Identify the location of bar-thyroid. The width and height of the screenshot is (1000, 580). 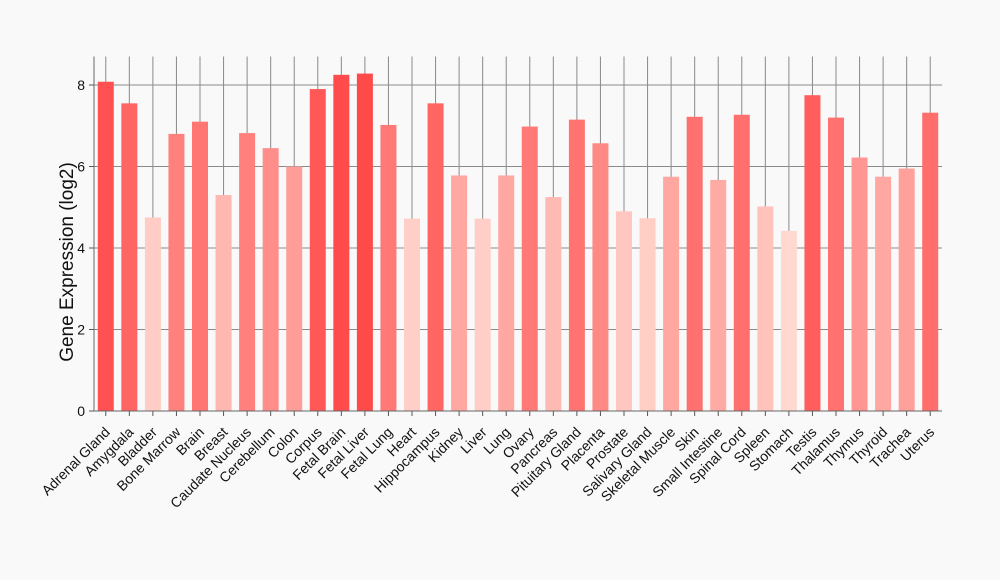
(883, 293).